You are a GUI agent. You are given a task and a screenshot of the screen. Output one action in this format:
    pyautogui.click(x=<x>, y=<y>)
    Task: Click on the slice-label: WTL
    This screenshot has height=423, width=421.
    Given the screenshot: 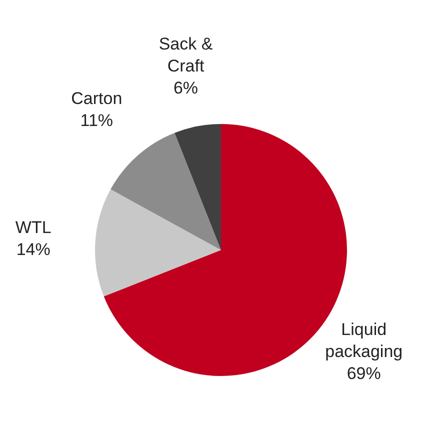 What is the action you would take?
    pyautogui.click(x=33, y=227)
    